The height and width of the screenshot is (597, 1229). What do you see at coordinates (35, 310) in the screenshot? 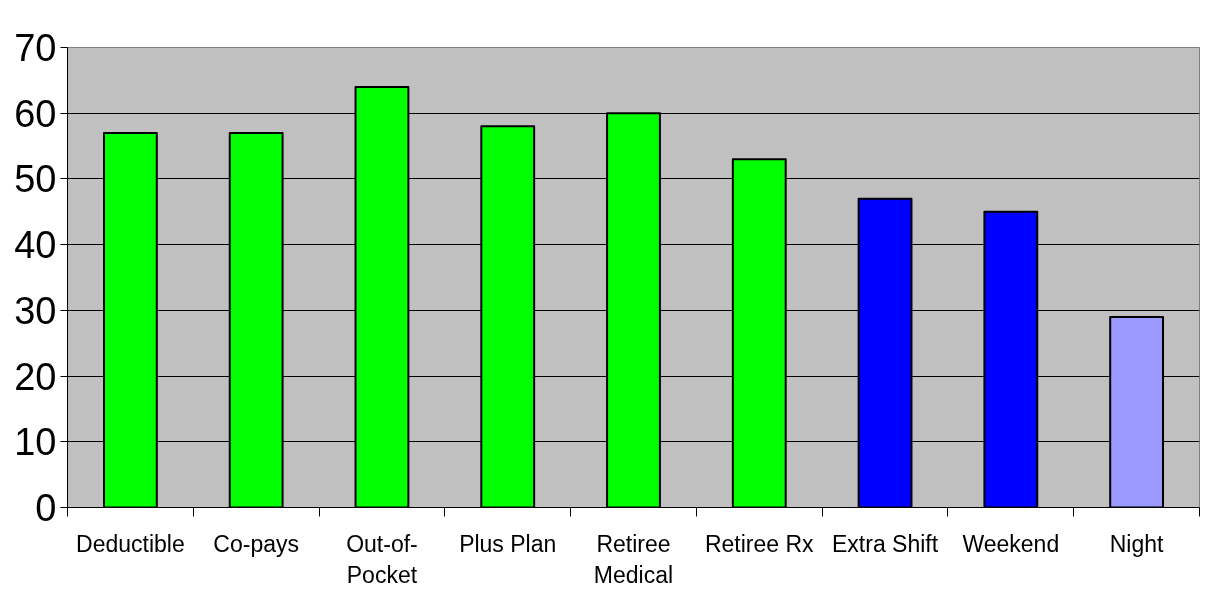
I see `y-tick-label: 30` at bounding box center [35, 310].